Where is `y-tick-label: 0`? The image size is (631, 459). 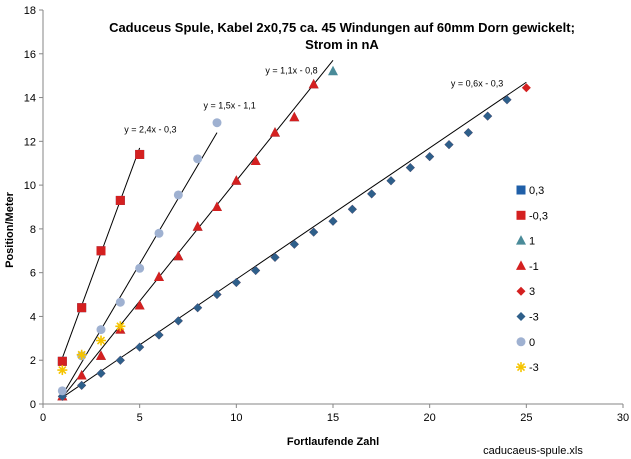
y-tick-label: 0 is located at coordinates (33, 405).